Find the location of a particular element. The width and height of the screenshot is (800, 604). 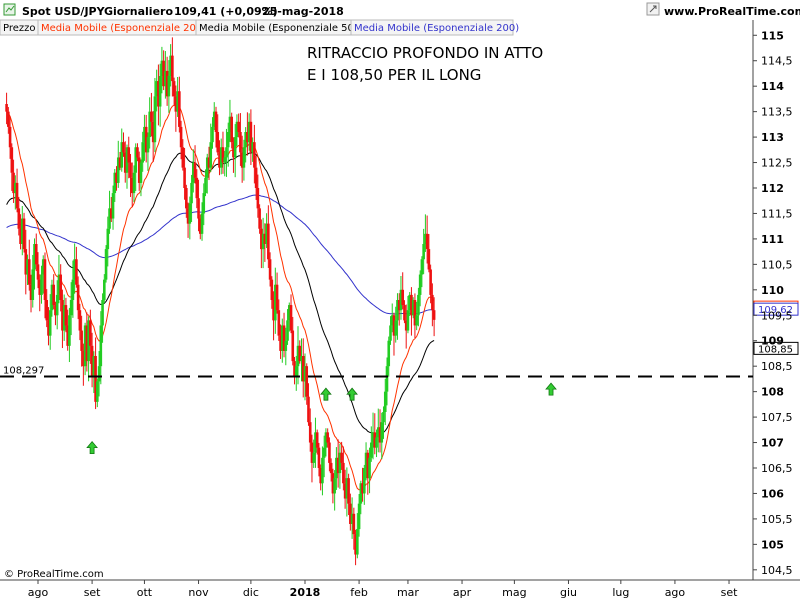

expand-icon is located at coordinates (653, 9).